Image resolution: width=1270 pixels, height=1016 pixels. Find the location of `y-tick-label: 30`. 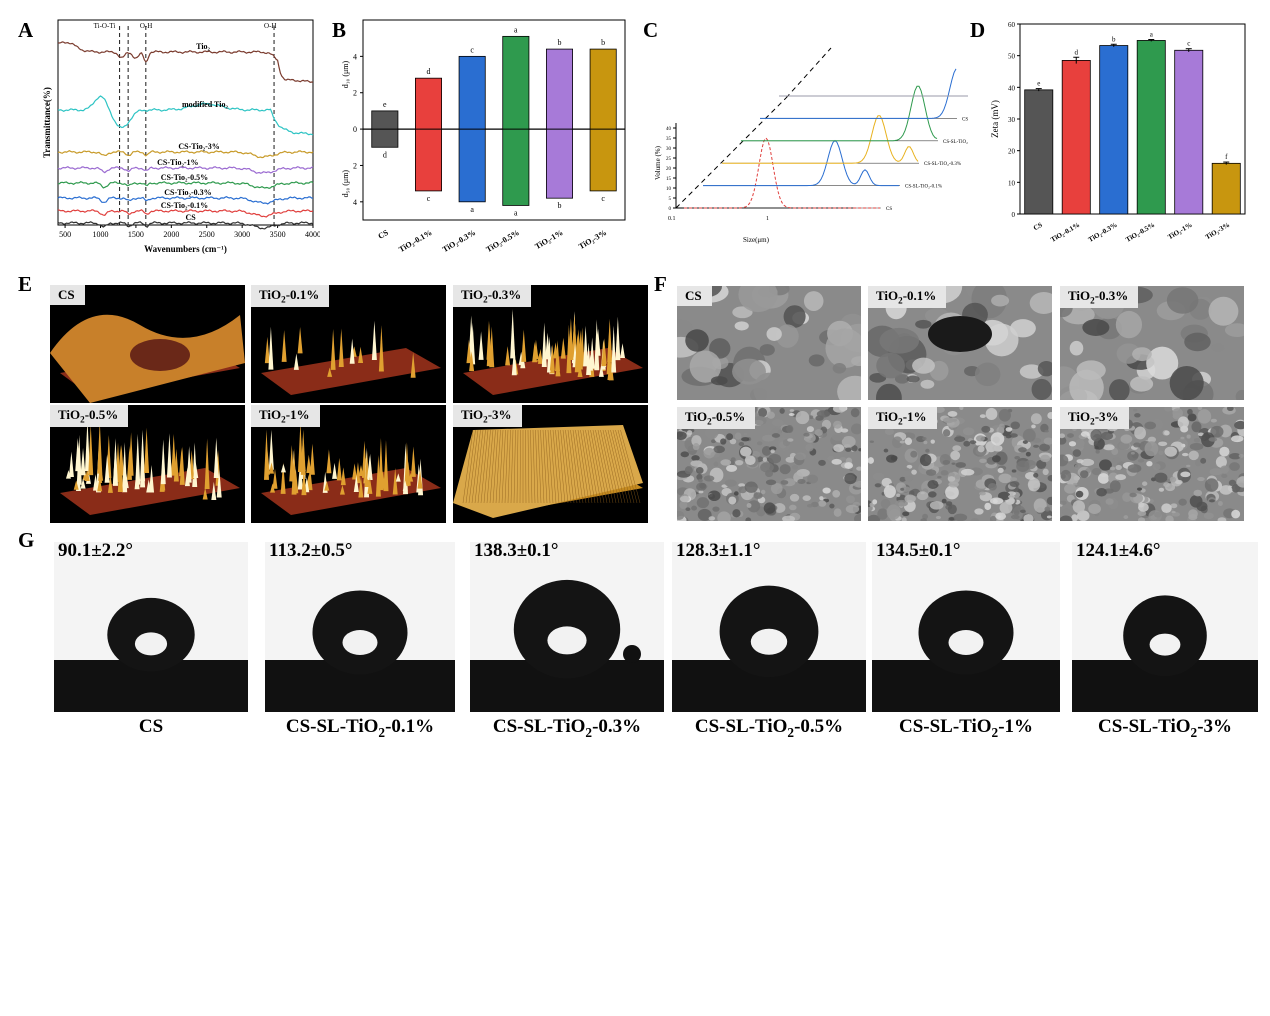

y-tick-label: 30 is located at coordinates (669, 149).